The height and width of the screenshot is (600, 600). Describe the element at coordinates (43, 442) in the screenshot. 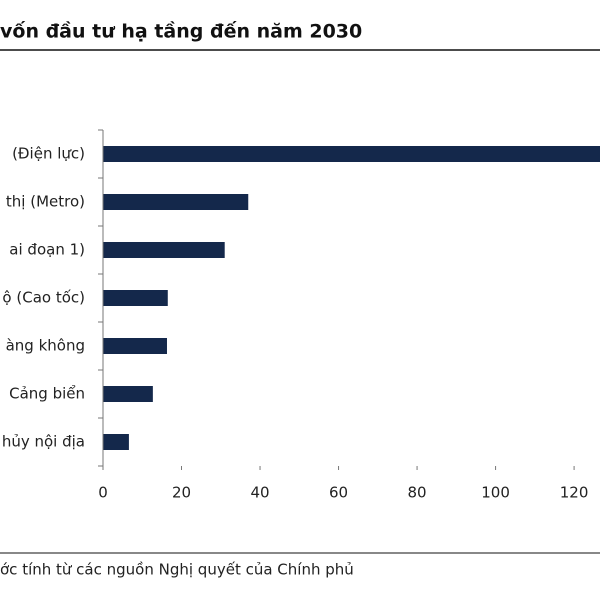

I see `y-tick-label: hủy nội địa` at that location.